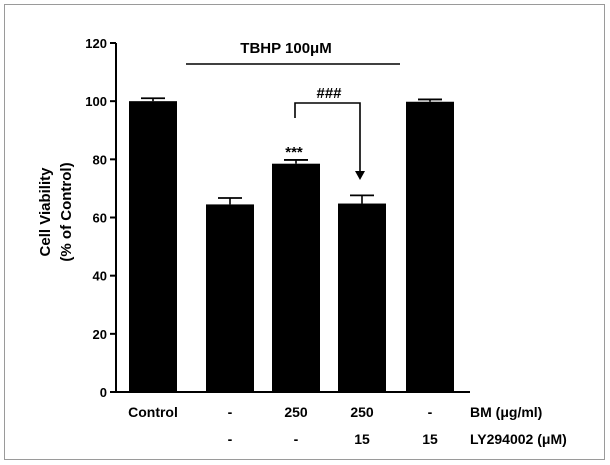 The height and width of the screenshot is (465, 610). I want to click on y-tick-label-0: 0, so click(103, 392).